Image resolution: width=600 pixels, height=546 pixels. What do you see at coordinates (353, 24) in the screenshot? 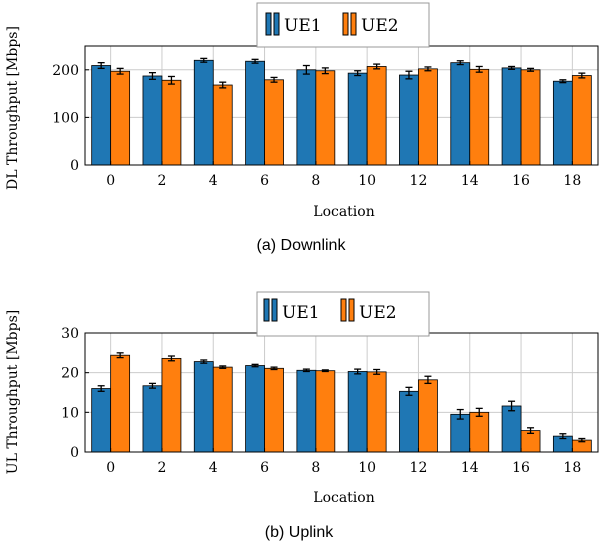
I see `downlink-legend-ue2-swatch-b` at bounding box center [353, 24].